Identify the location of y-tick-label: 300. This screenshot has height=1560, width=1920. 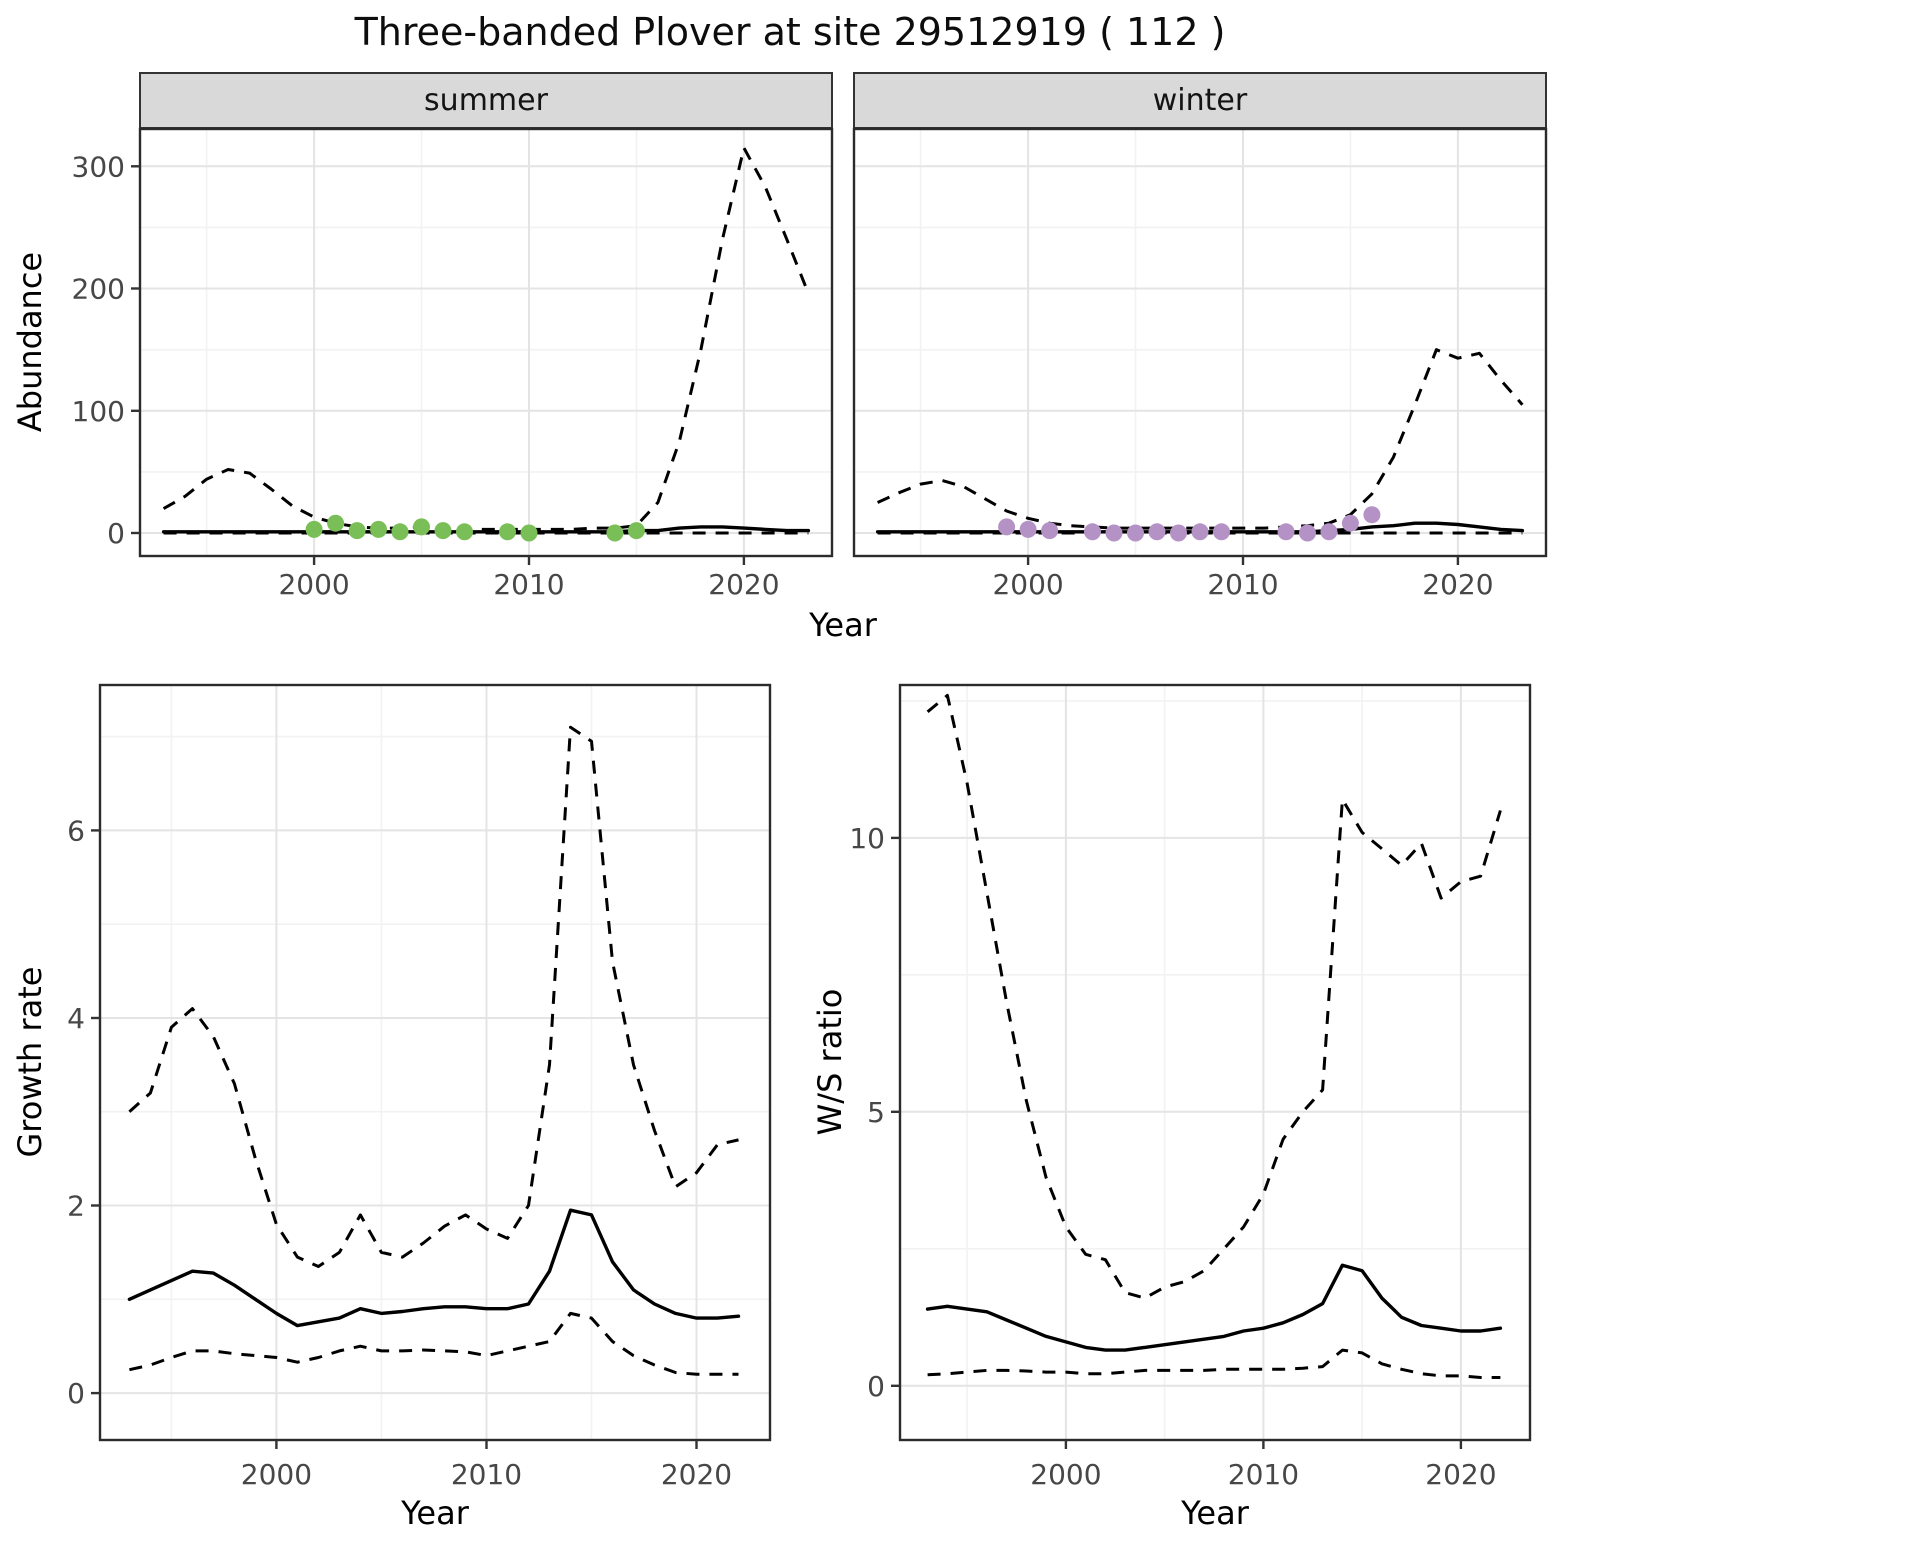
(98, 166).